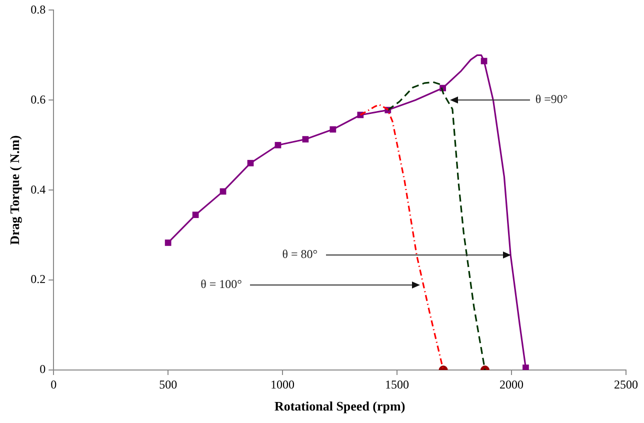  I want to click on x-tick-label: 500, so click(168, 384).